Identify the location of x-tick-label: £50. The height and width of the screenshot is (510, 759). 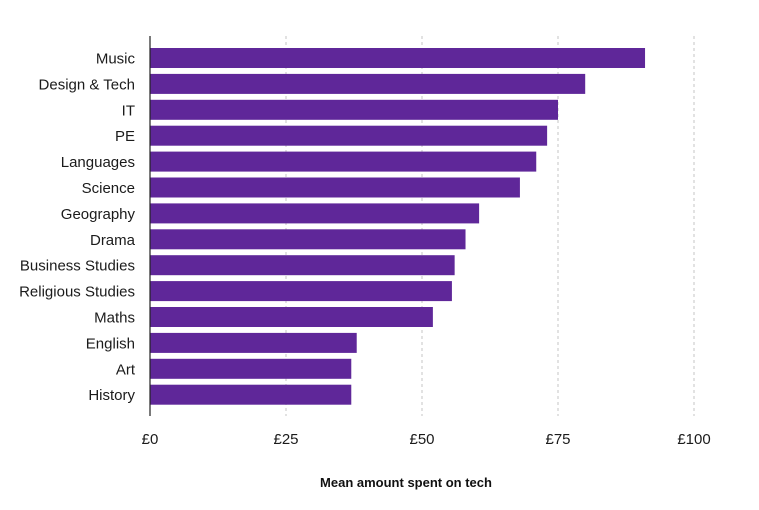
(421, 439).